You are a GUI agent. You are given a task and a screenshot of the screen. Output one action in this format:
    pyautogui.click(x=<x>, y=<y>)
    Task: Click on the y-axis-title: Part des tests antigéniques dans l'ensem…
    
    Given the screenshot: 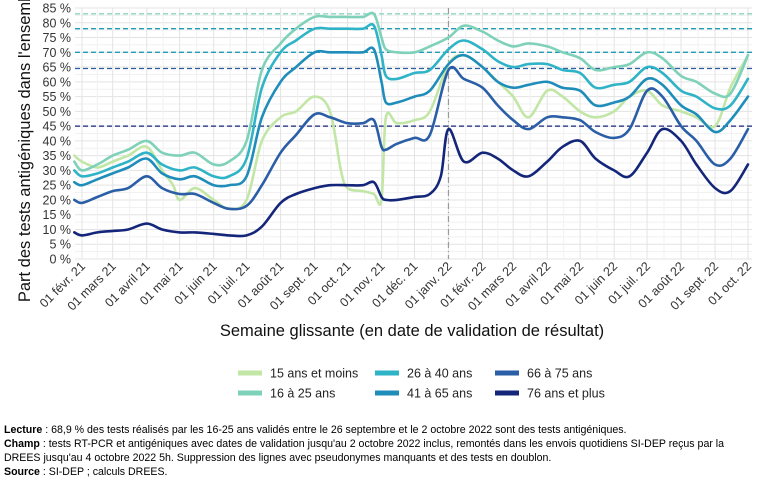 What is the action you would take?
    pyautogui.click(x=25, y=151)
    